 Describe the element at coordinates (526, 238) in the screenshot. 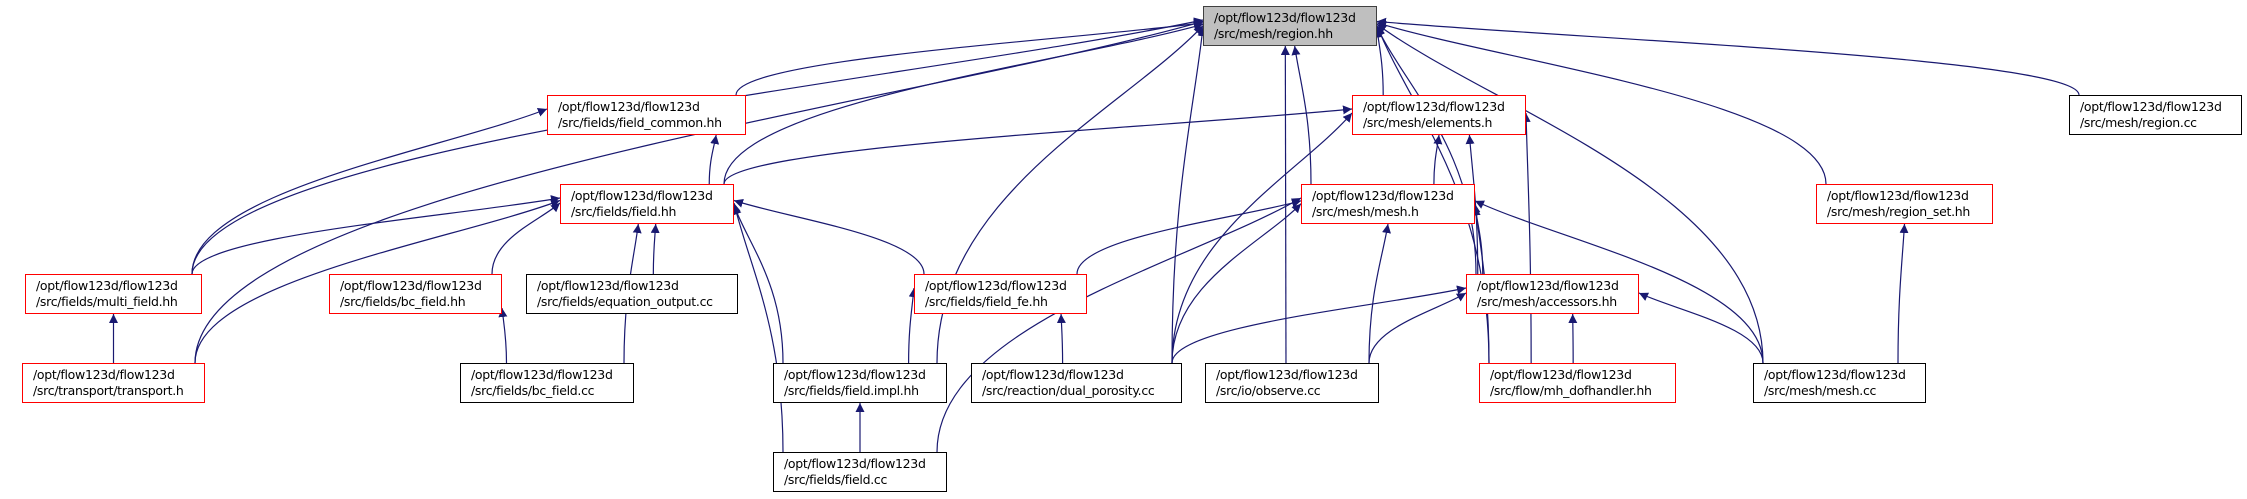

I see `edge-bc_field_hh-to-field_hh` at that location.